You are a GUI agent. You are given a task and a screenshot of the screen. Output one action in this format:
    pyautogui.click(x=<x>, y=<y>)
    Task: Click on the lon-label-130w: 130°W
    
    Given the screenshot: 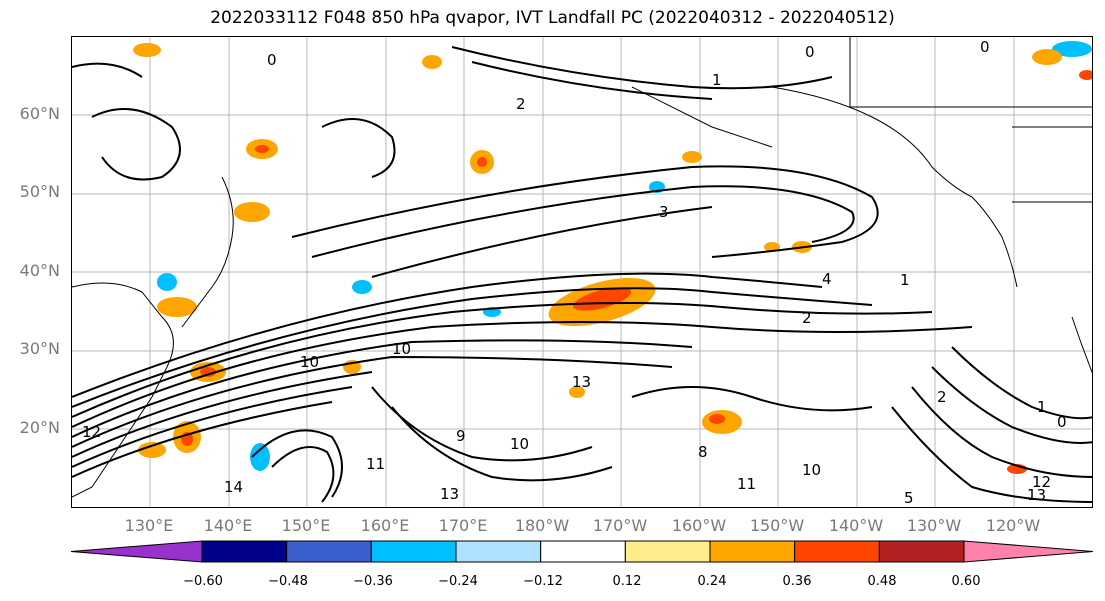 What is the action you would take?
    pyautogui.click(x=934, y=525)
    